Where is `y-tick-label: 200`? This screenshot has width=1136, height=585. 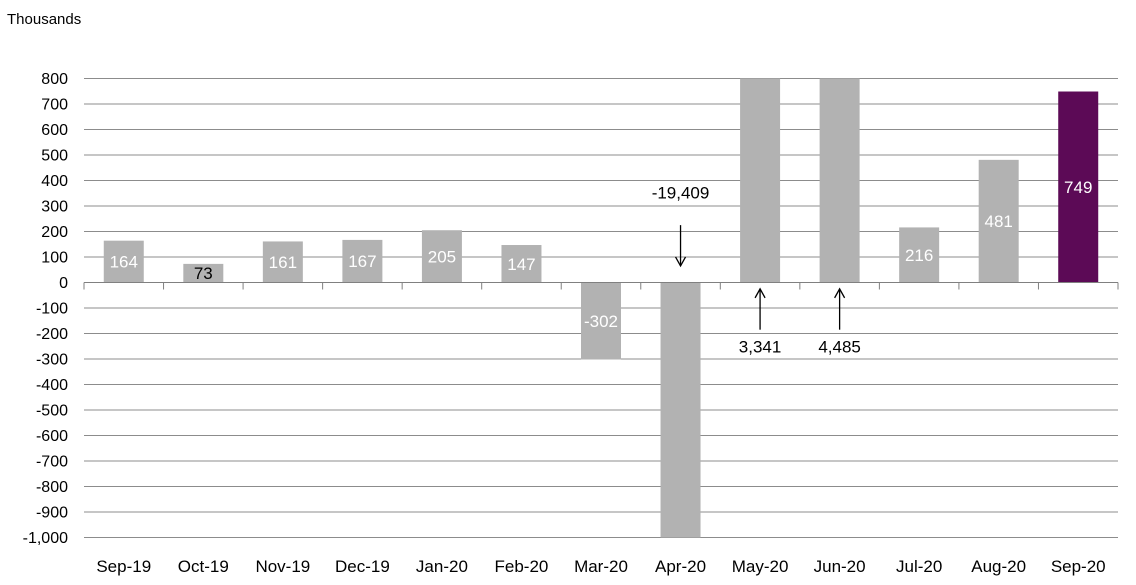 y-tick-label: 200 is located at coordinates (54, 232).